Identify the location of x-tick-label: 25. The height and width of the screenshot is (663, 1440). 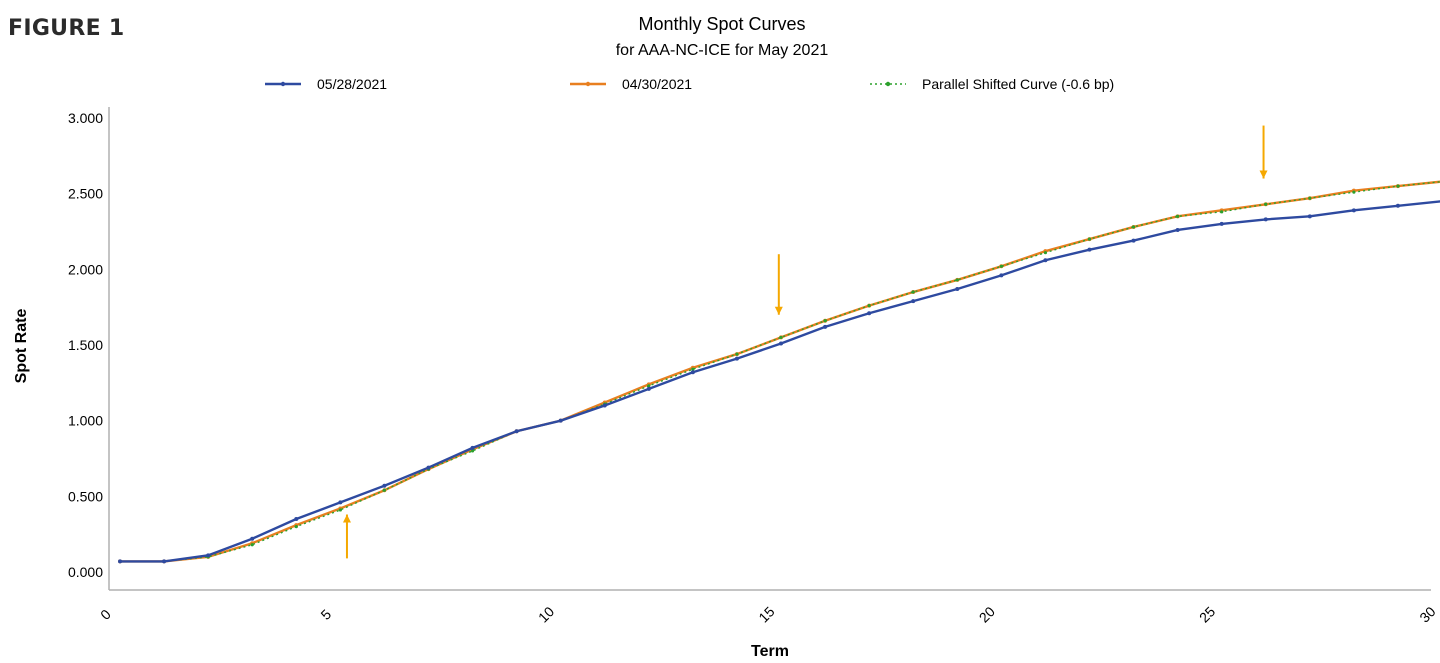
(1207, 614).